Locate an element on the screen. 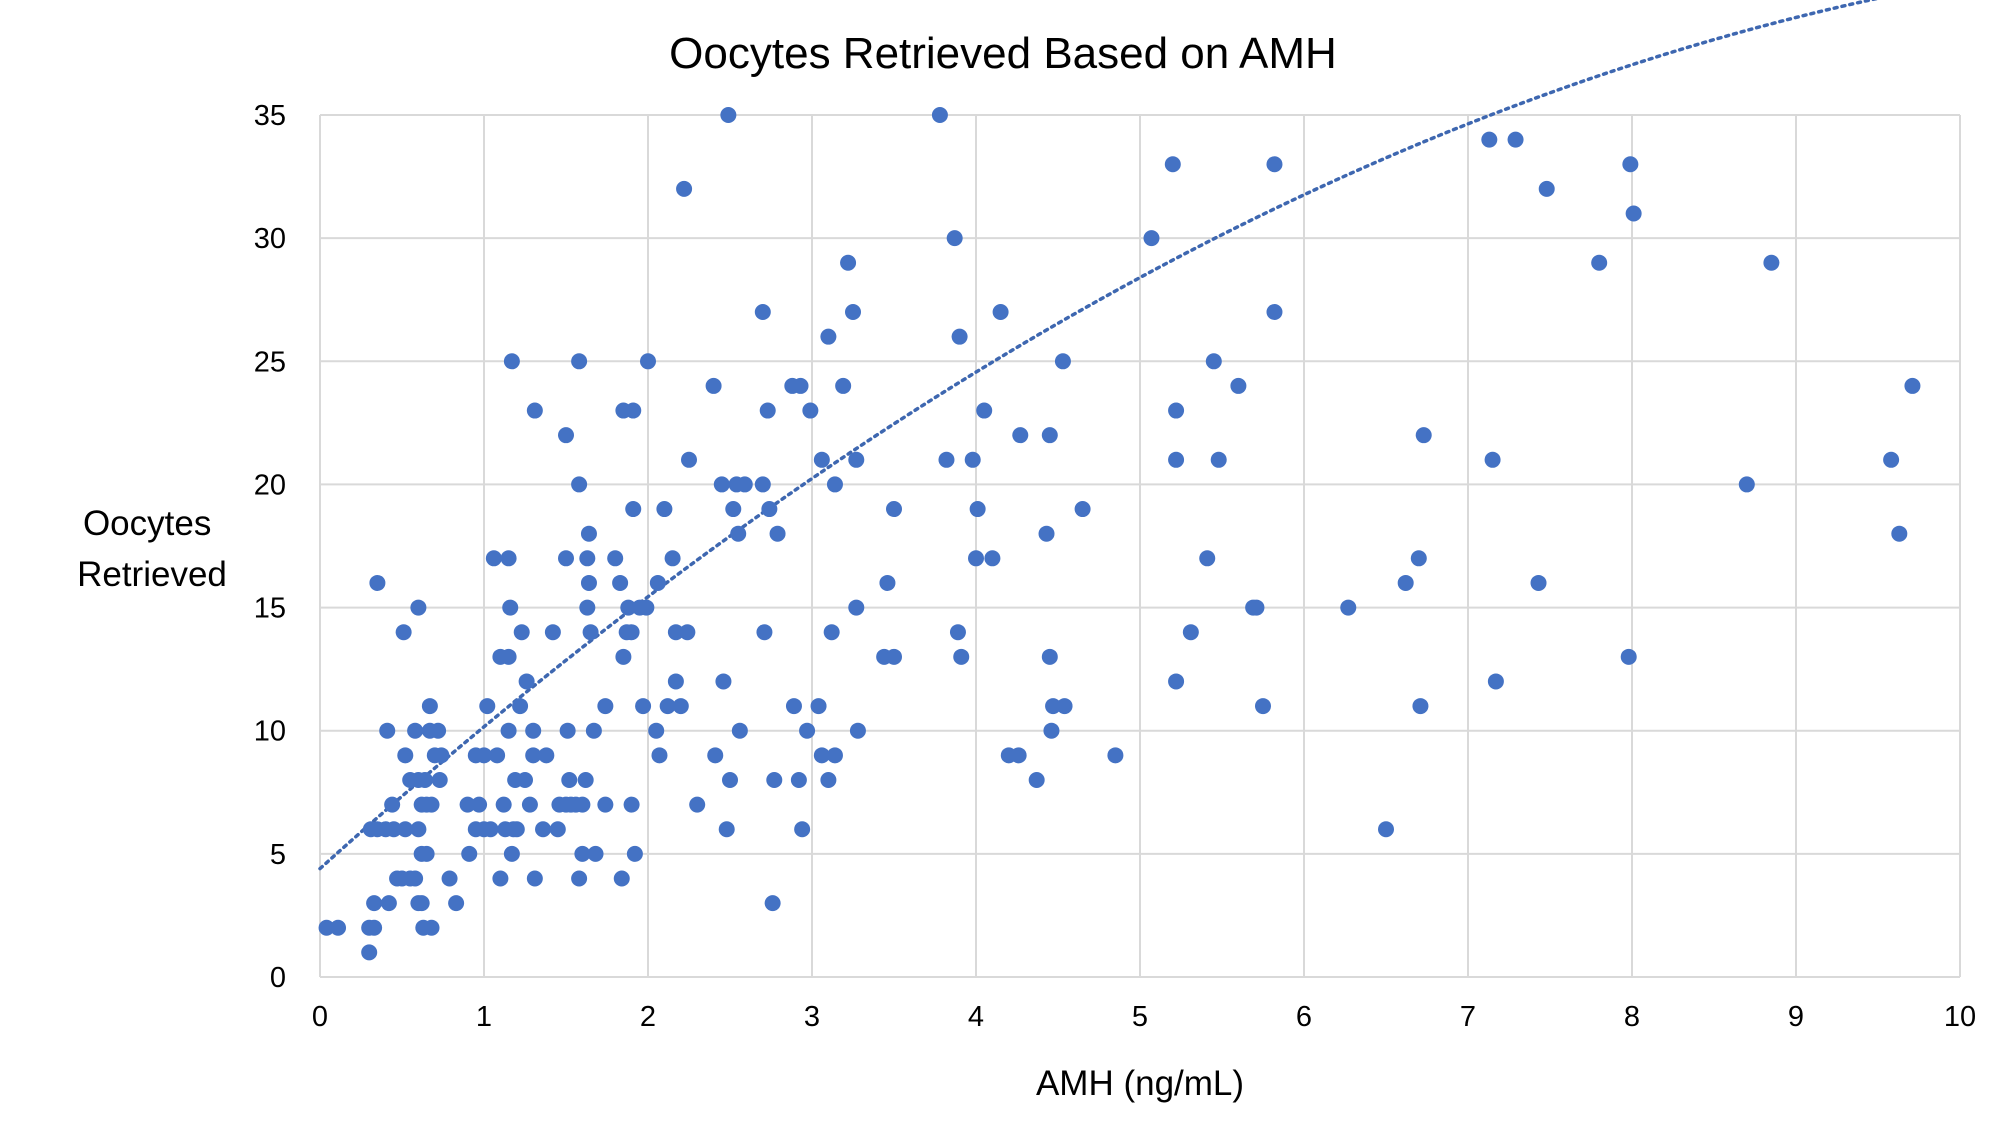  y-axis-ticks: 0 5 10 15 20 25 30 35 is located at coordinates (270, 547).